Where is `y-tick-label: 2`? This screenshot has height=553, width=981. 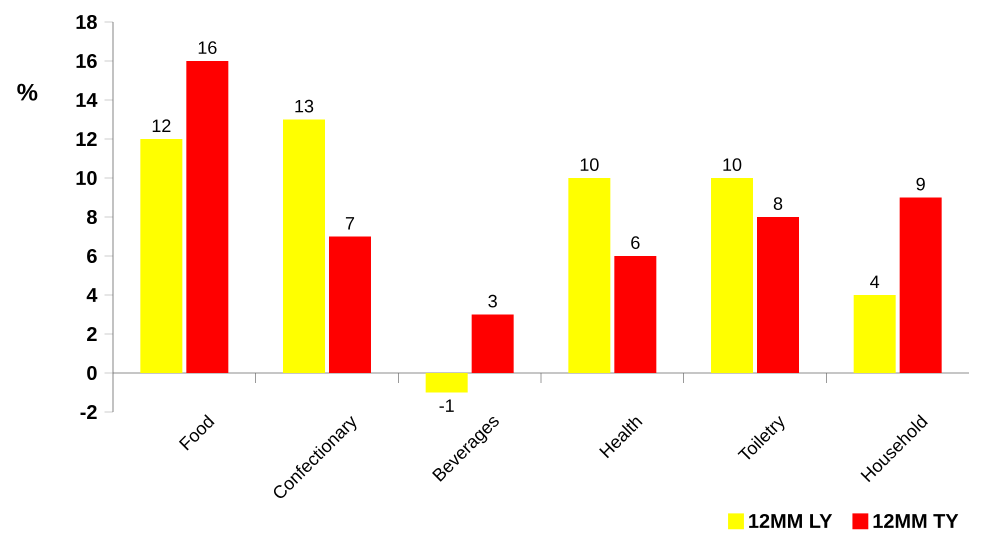
y-tick-label: 2 is located at coordinates (92, 334).